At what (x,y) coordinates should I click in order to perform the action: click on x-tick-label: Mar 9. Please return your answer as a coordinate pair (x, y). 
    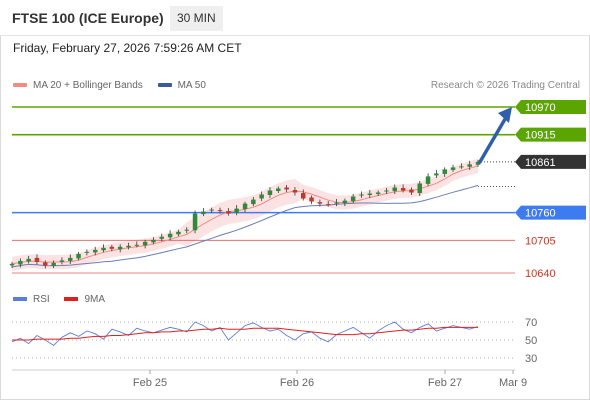
    Looking at the image, I should click on (513, 383).